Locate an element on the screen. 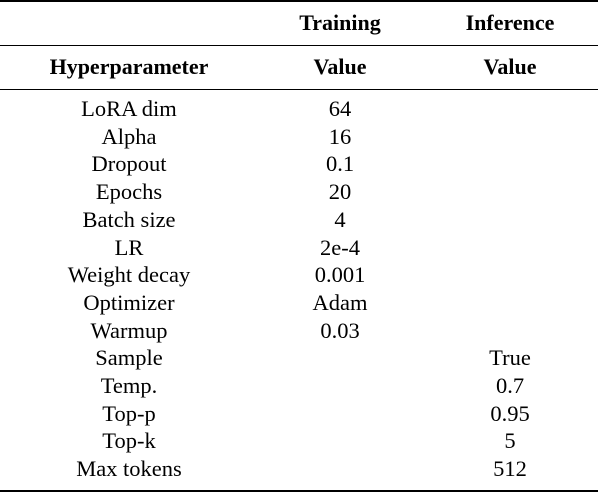  table-top-rule is located at coordinates (299, 1).